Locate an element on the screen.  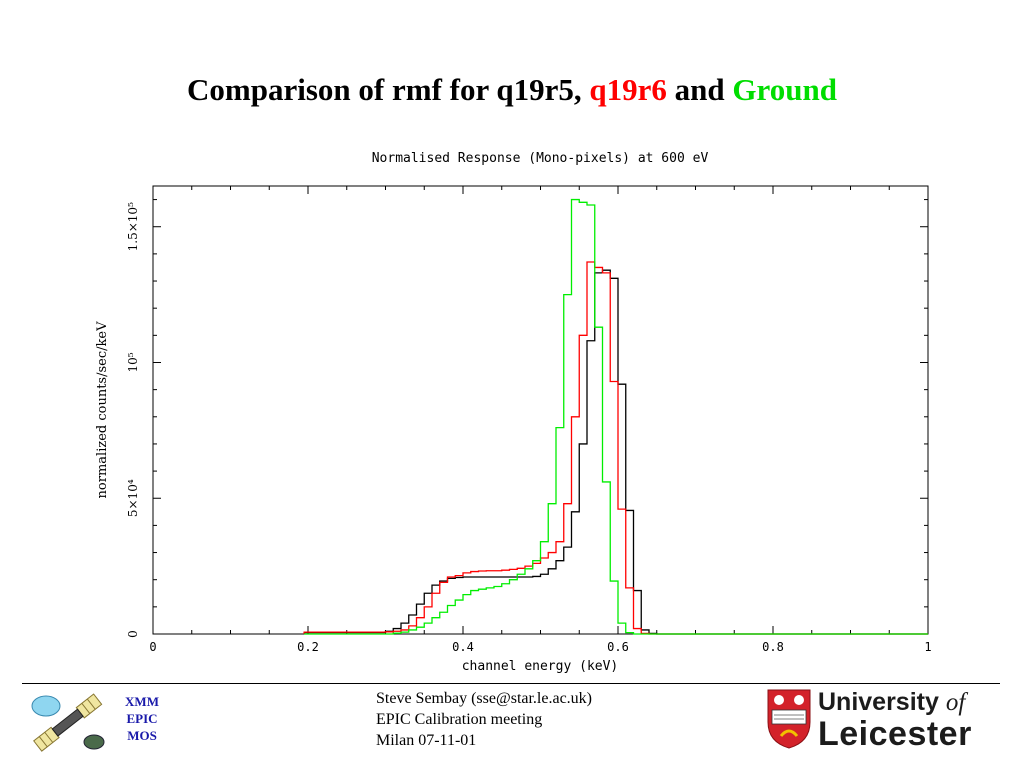
xmm-line: XMM is located at coordinates (142, 701).